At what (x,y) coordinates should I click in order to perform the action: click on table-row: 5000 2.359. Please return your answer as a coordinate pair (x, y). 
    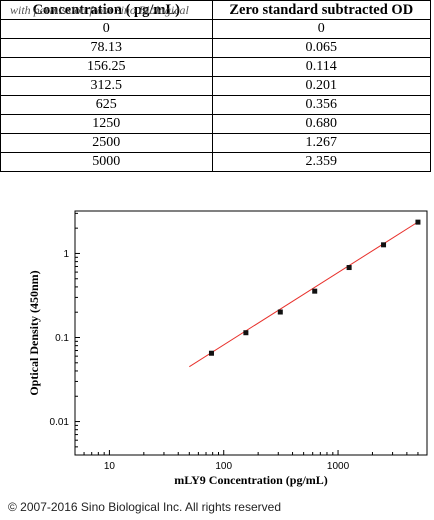
    Looking at the image, I should click on (216, 162).